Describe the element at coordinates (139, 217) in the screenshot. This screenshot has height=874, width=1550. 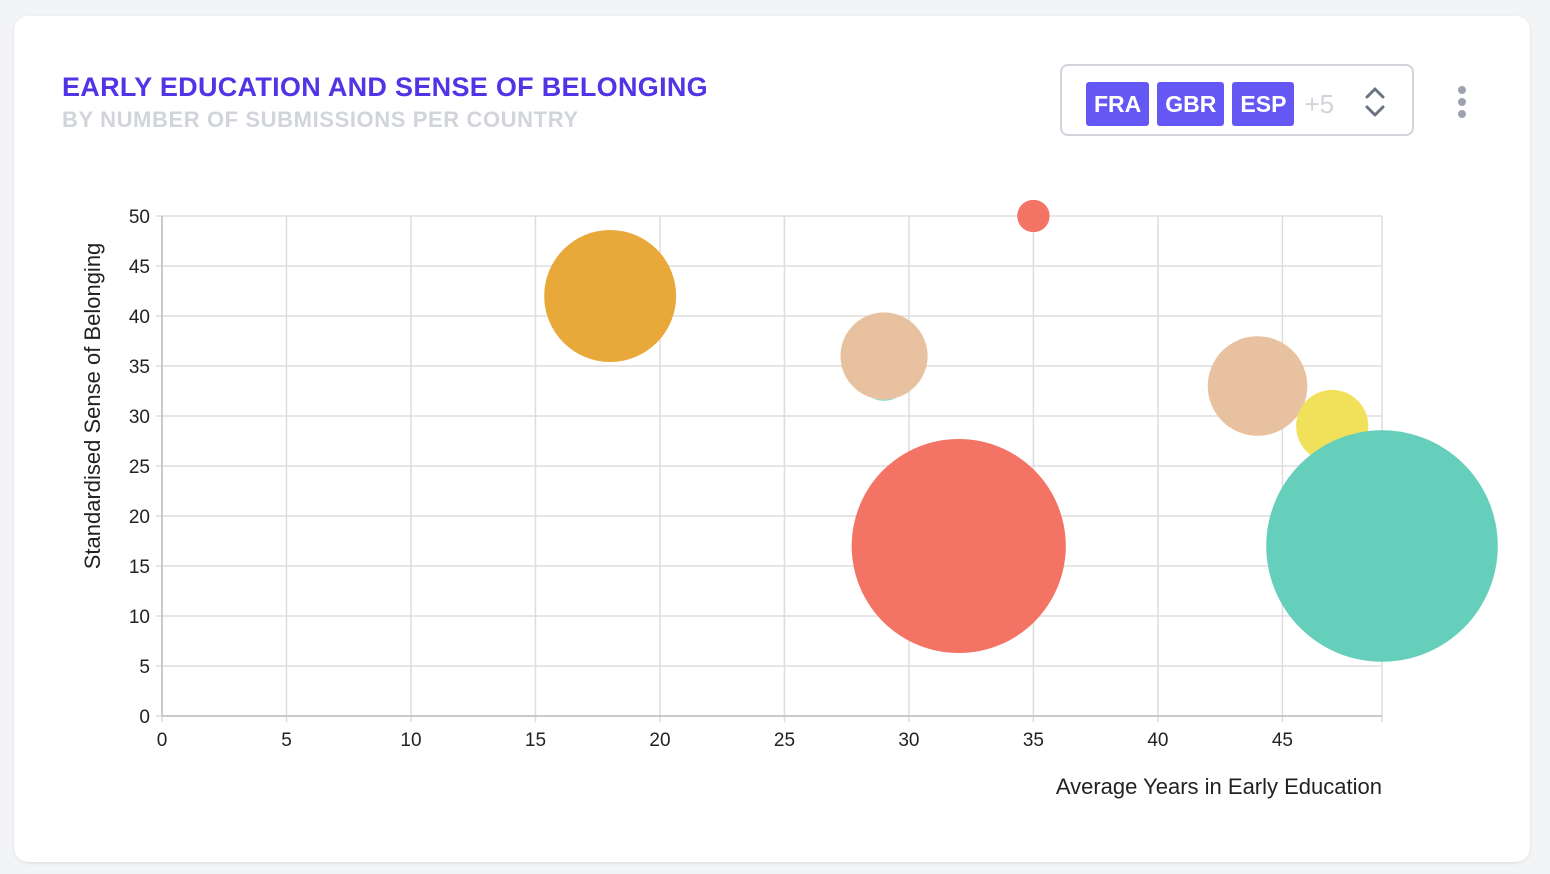
I see `y-tick-label-50: 50` at that location.